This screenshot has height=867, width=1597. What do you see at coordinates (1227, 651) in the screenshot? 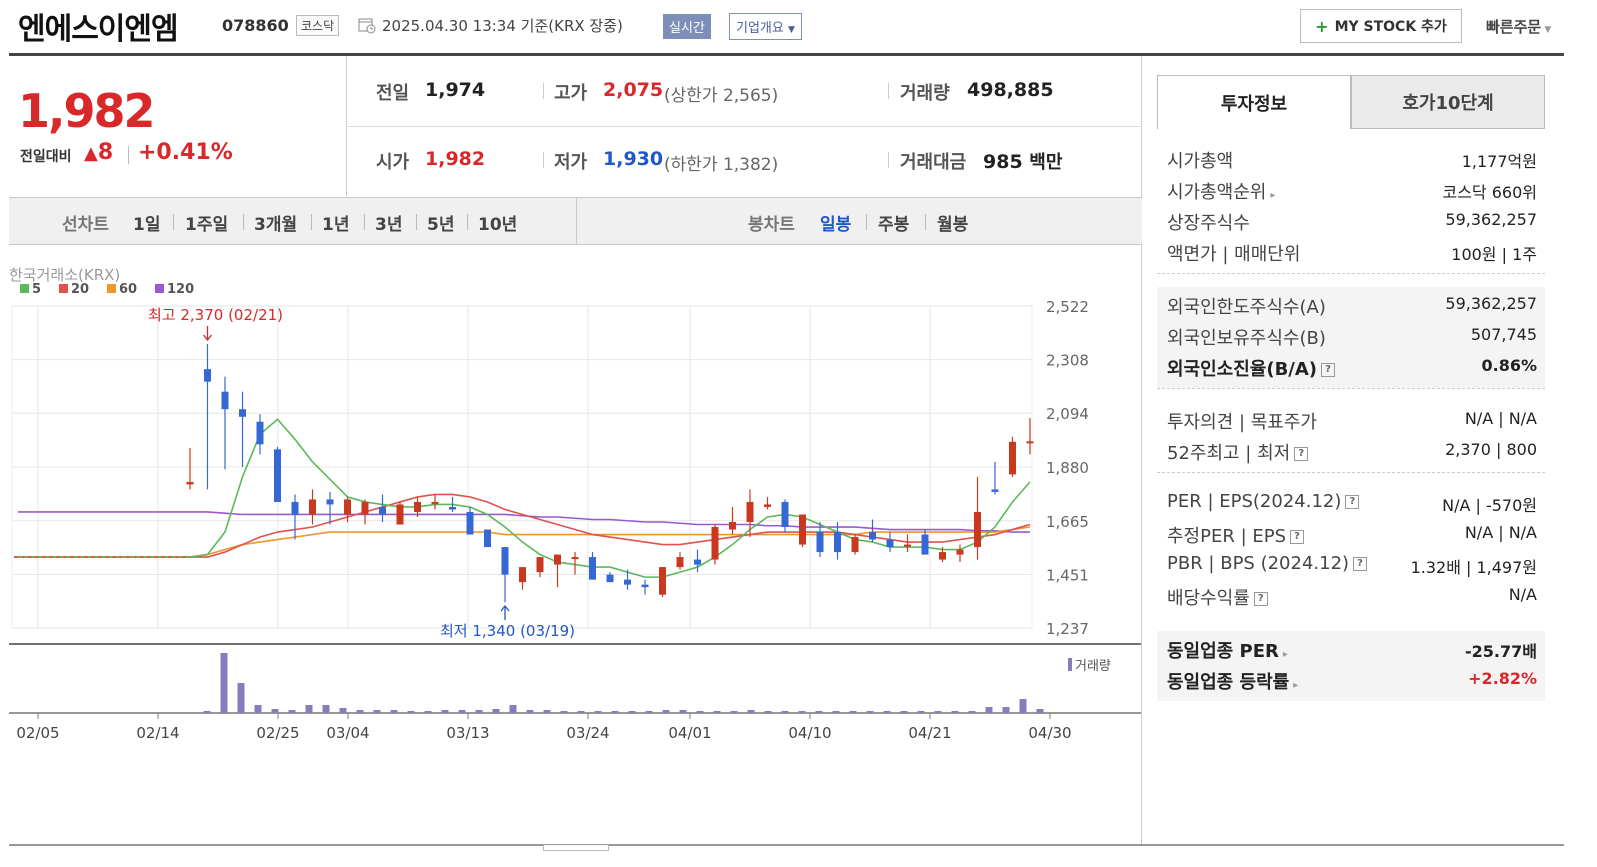
I see `info-label: 동일업종 PER ▸` at bounding box center [1227, 651].